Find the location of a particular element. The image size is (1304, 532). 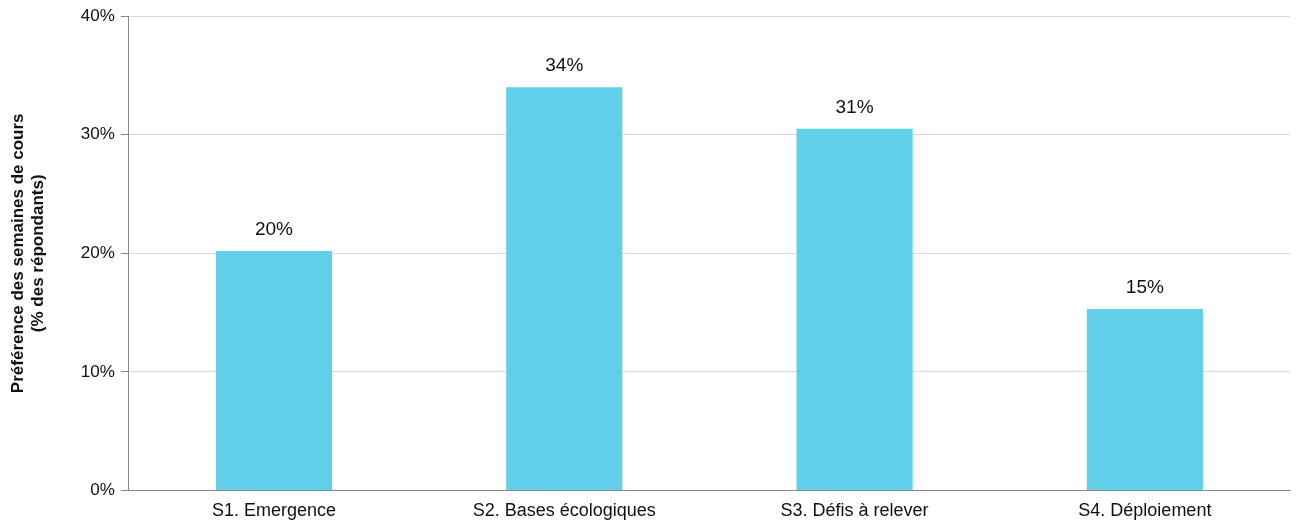

y-tick-label: 0% is located at coordinates (102, 490).